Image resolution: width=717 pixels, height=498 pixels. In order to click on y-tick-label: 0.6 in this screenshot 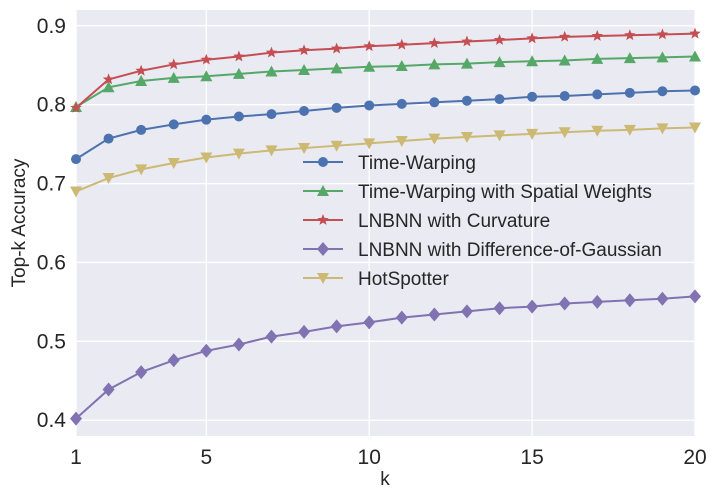, I will do `click(51, 262)`.